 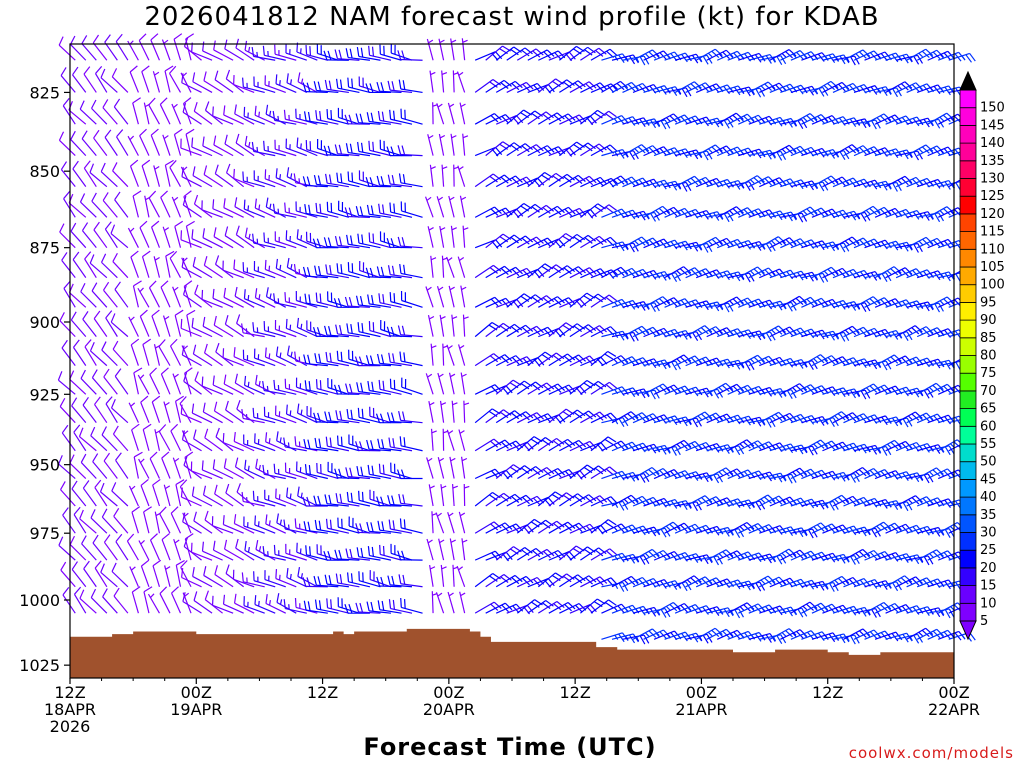 What do you see at coordinates (931, 753) in the screenshot?
I see `credit-link: coolwx.com/models` at bounding box center [931, 753].